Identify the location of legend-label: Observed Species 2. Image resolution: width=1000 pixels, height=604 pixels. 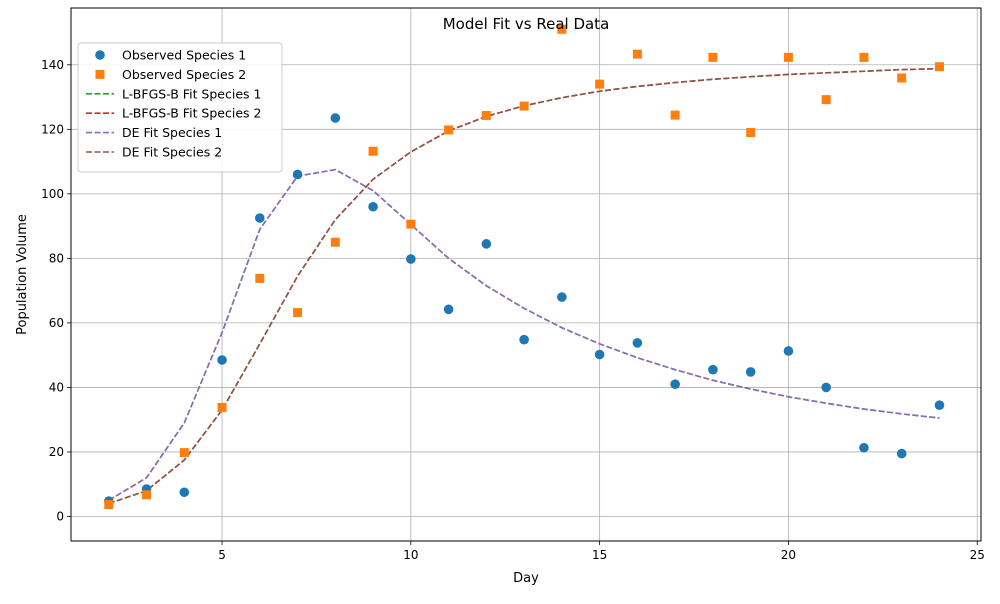
(184, 74).